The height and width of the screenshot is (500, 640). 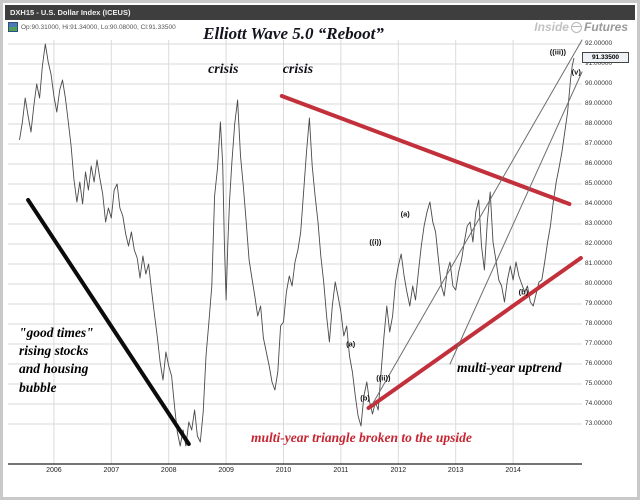 What do you see at coordinates (599, 83) in the screenshot?
I see `y-axis-label: 90.00000` at bounding box center [599, 83].